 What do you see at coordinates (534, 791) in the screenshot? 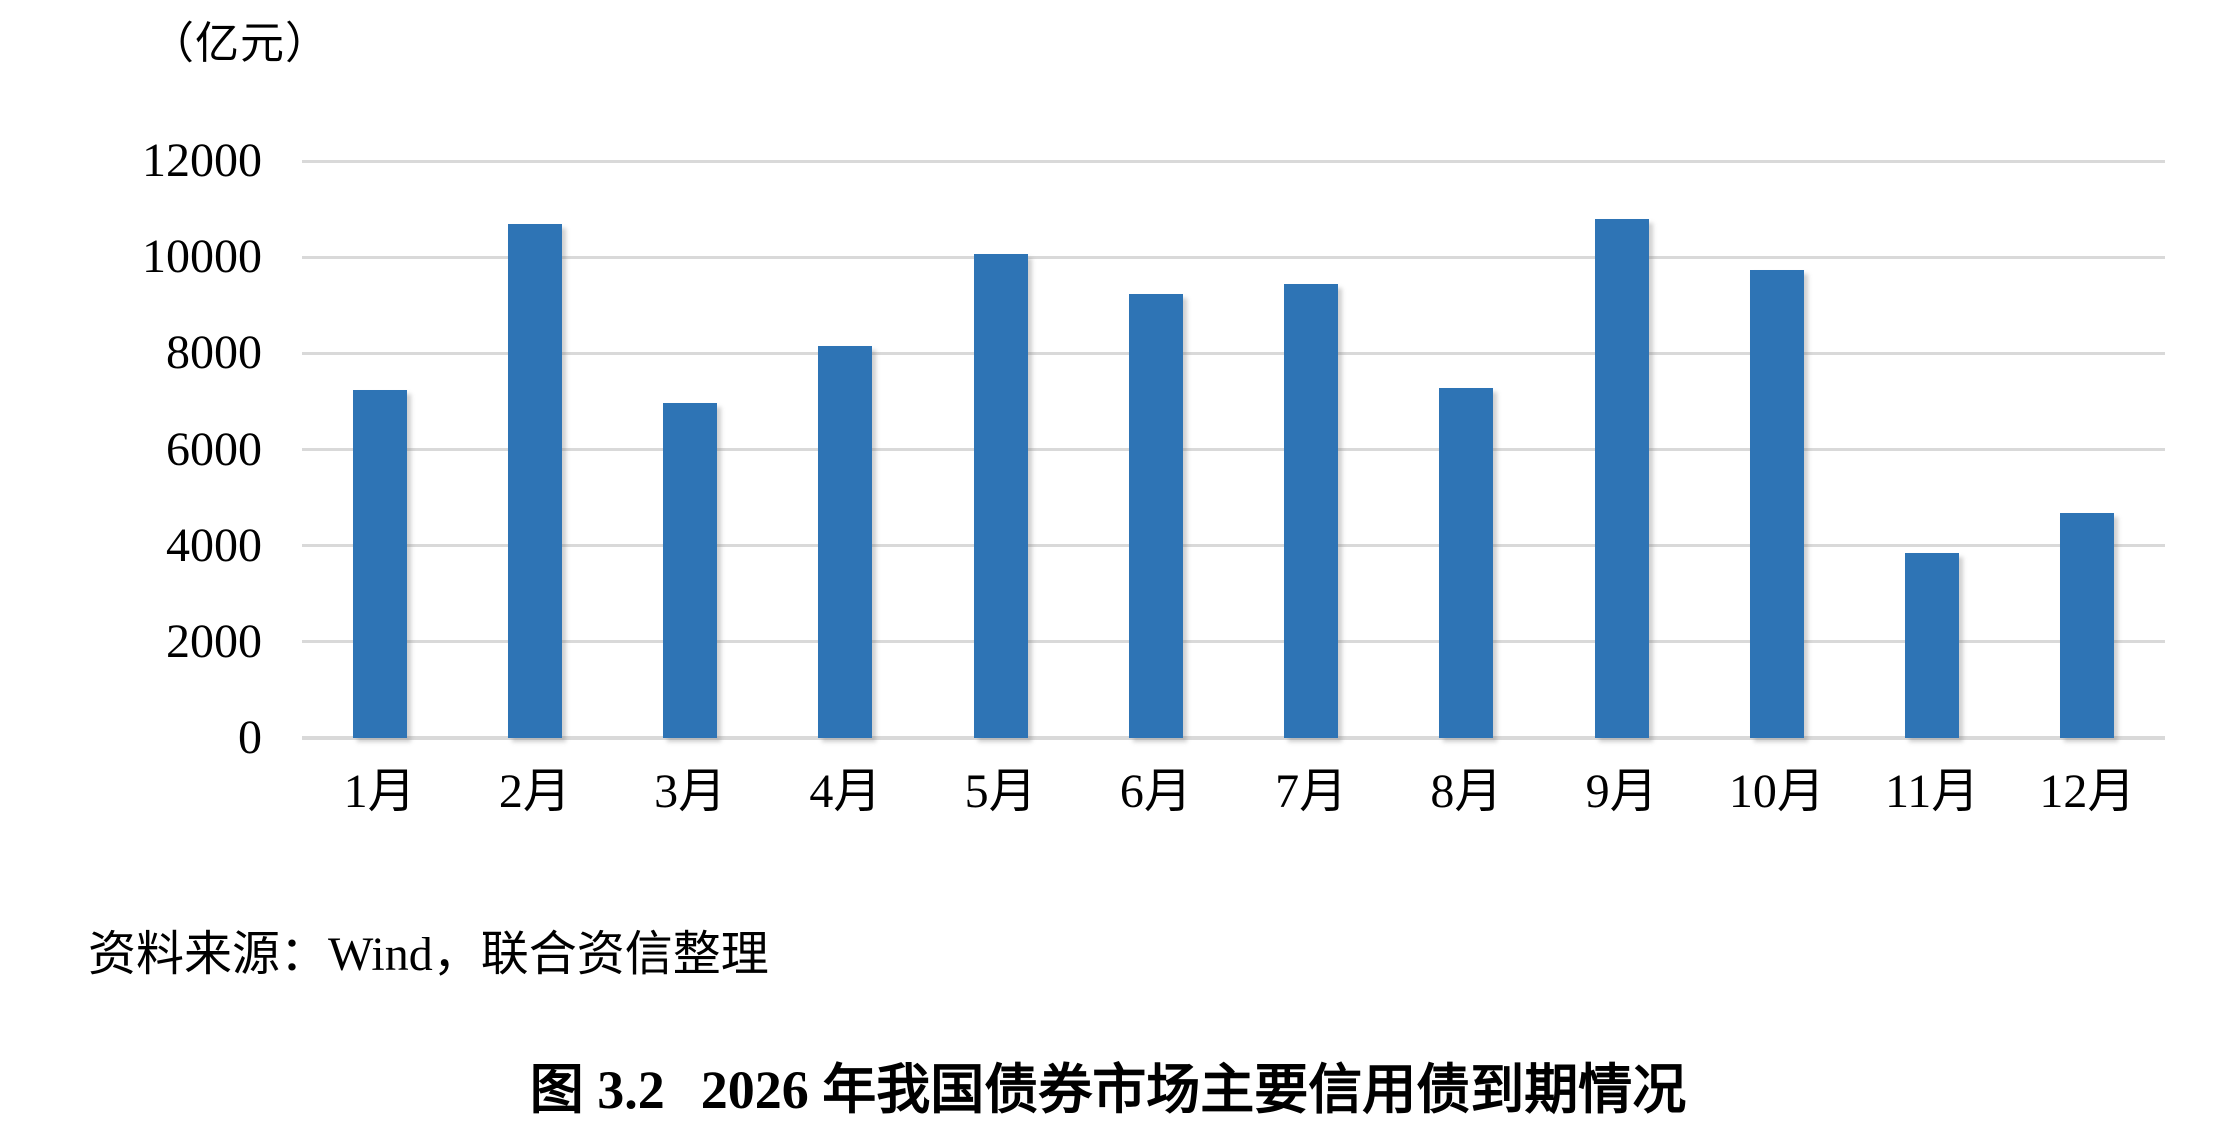
I see `x-axis-tick-label: 2月` at bounding box center [534, 791].